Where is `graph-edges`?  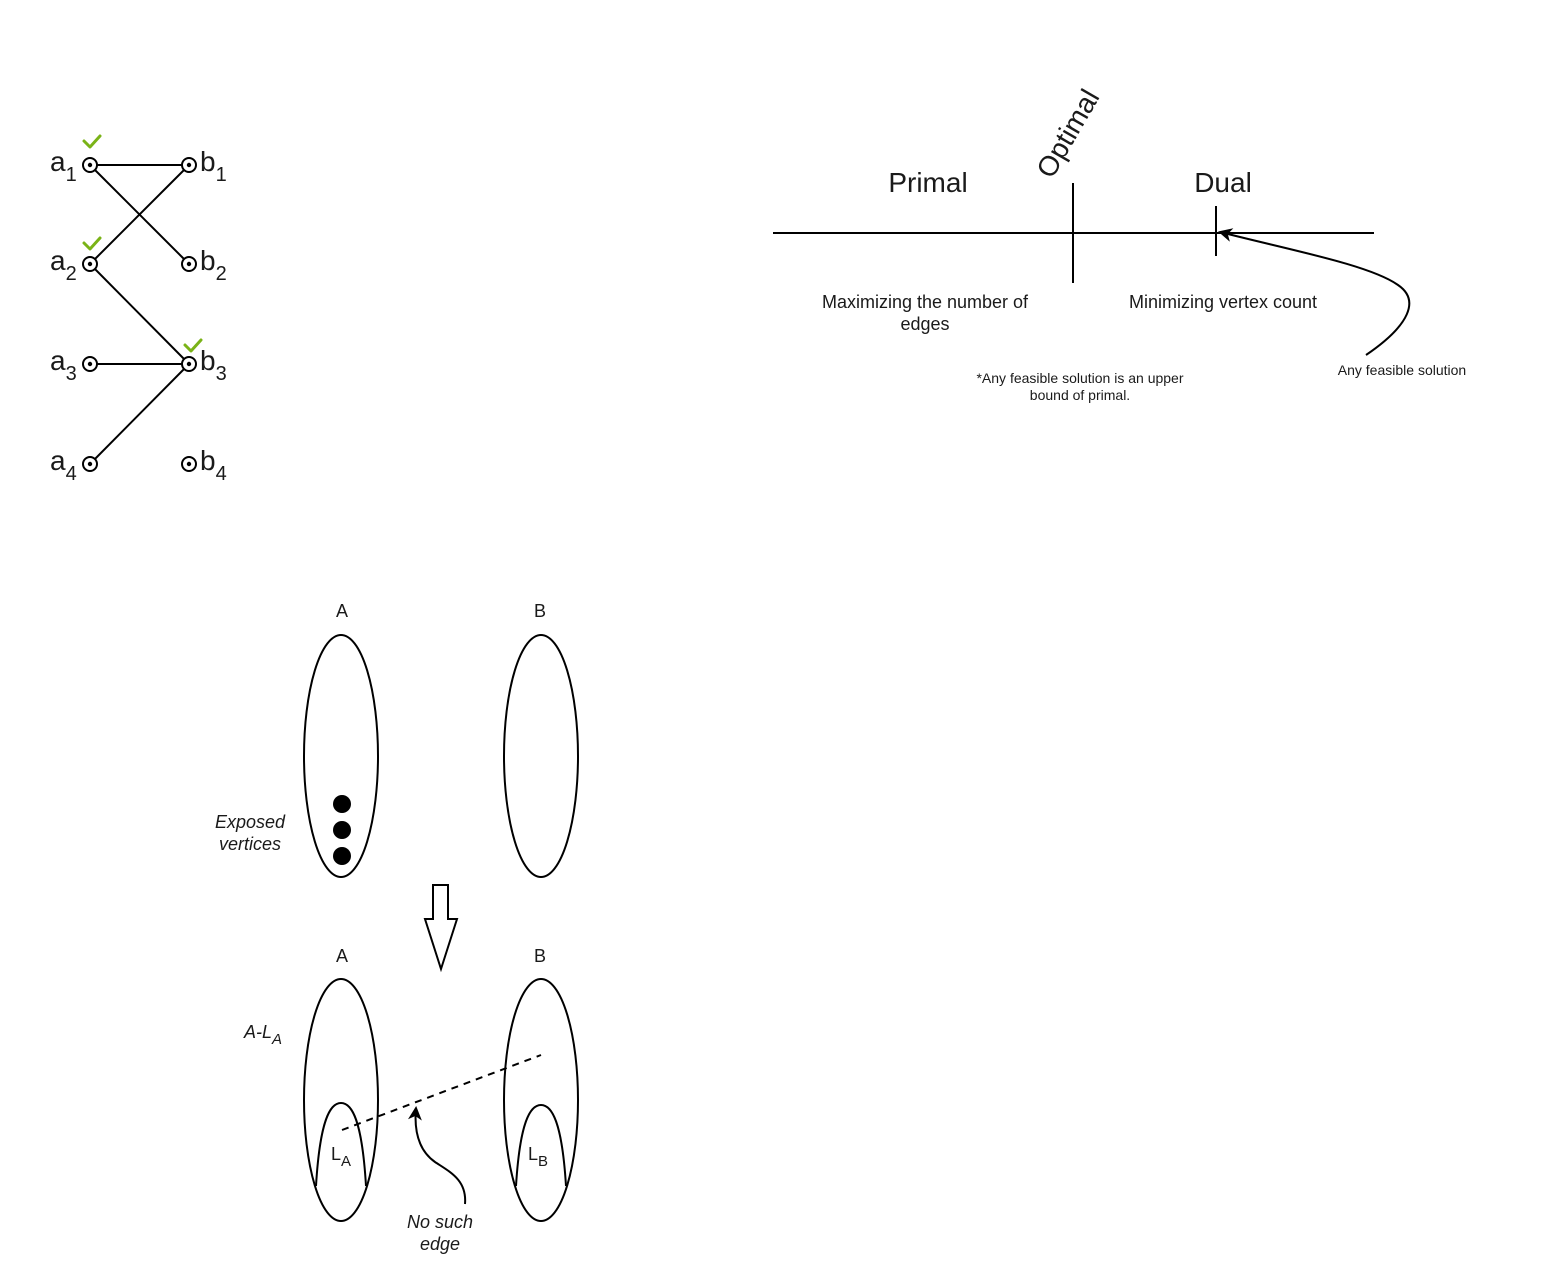
graph-edges is located at coordinates (139, 314).